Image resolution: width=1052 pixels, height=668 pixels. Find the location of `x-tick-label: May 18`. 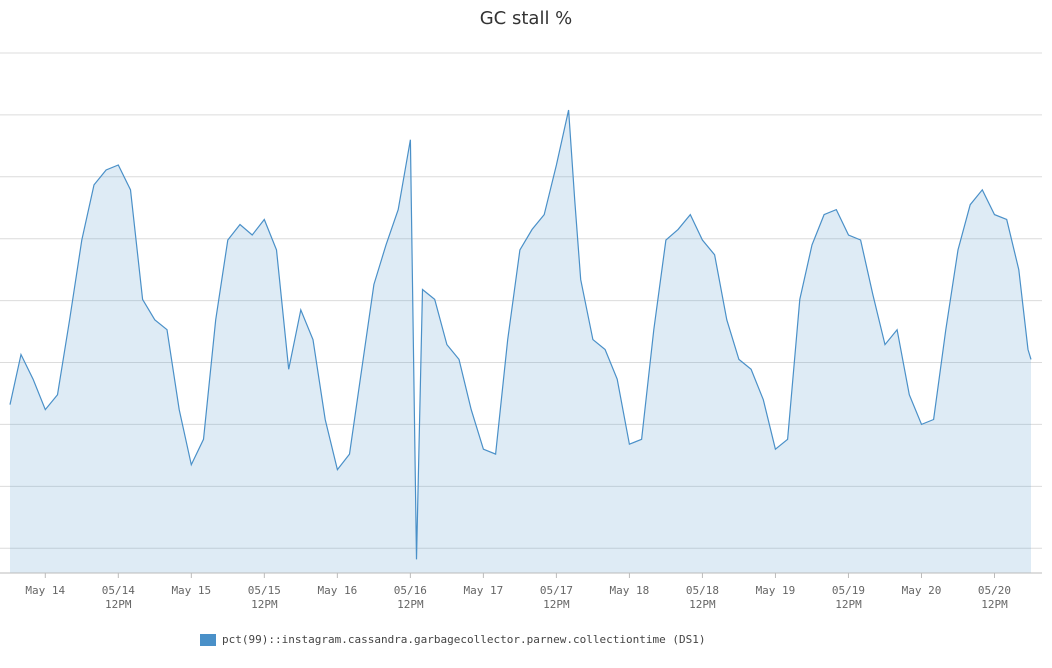

x-tick-label: May 18 is located at coordinates (629, 590).